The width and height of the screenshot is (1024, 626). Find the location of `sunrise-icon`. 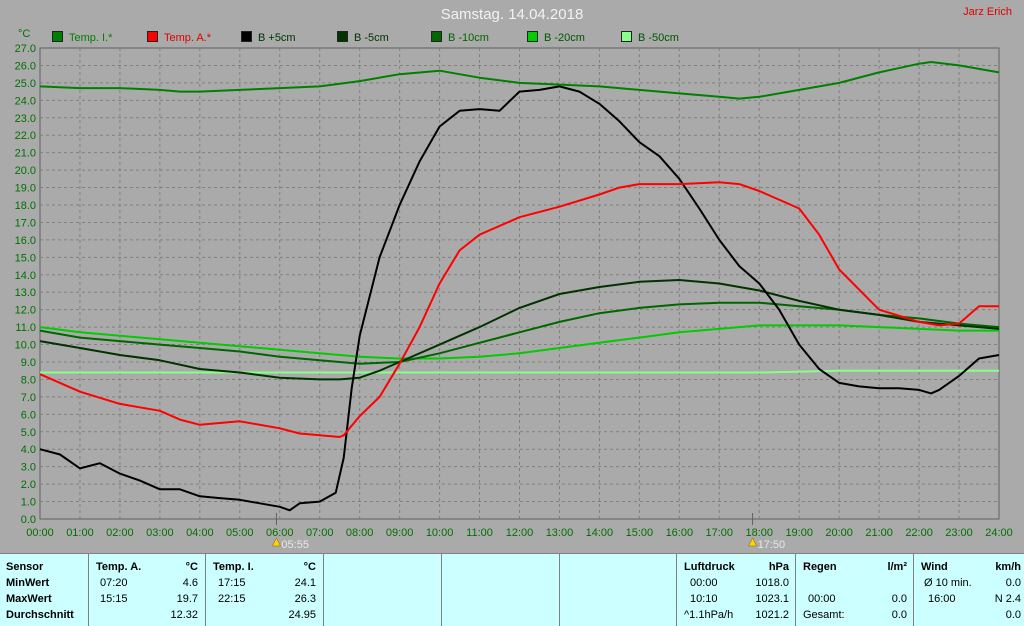

sunrise-icon is located at coordinates (276, 542).